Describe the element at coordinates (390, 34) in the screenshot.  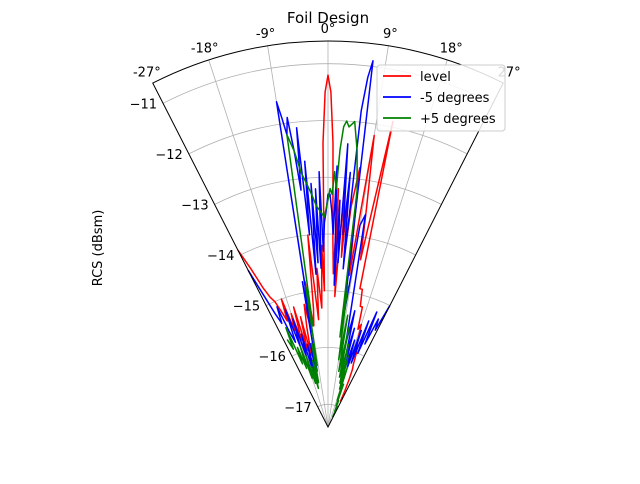
I see `theta-tick-label: 9°` at that location.